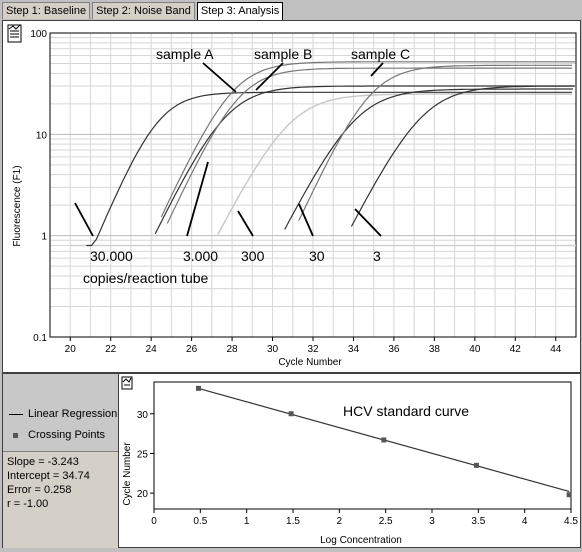 Image resolution: width=582 pixels, height=552 pixels. I want to click on error-value: Error = 0.258, so click(39, 490).